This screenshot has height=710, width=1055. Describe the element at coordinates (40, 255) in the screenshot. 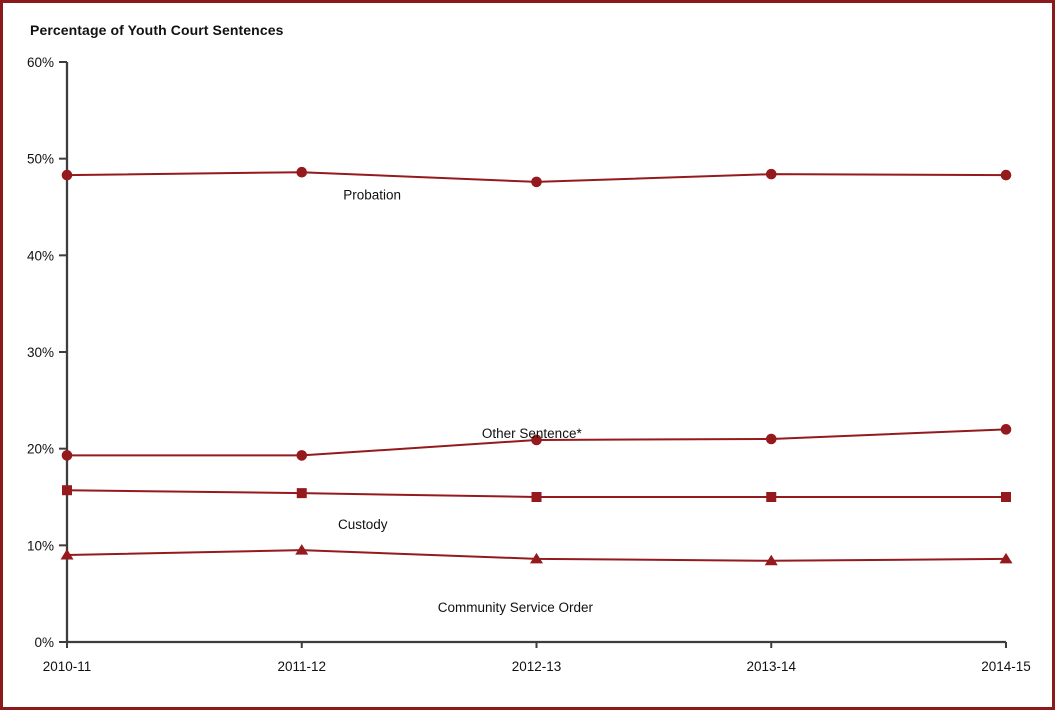

I see `y-tick-label: 40%` at that location.